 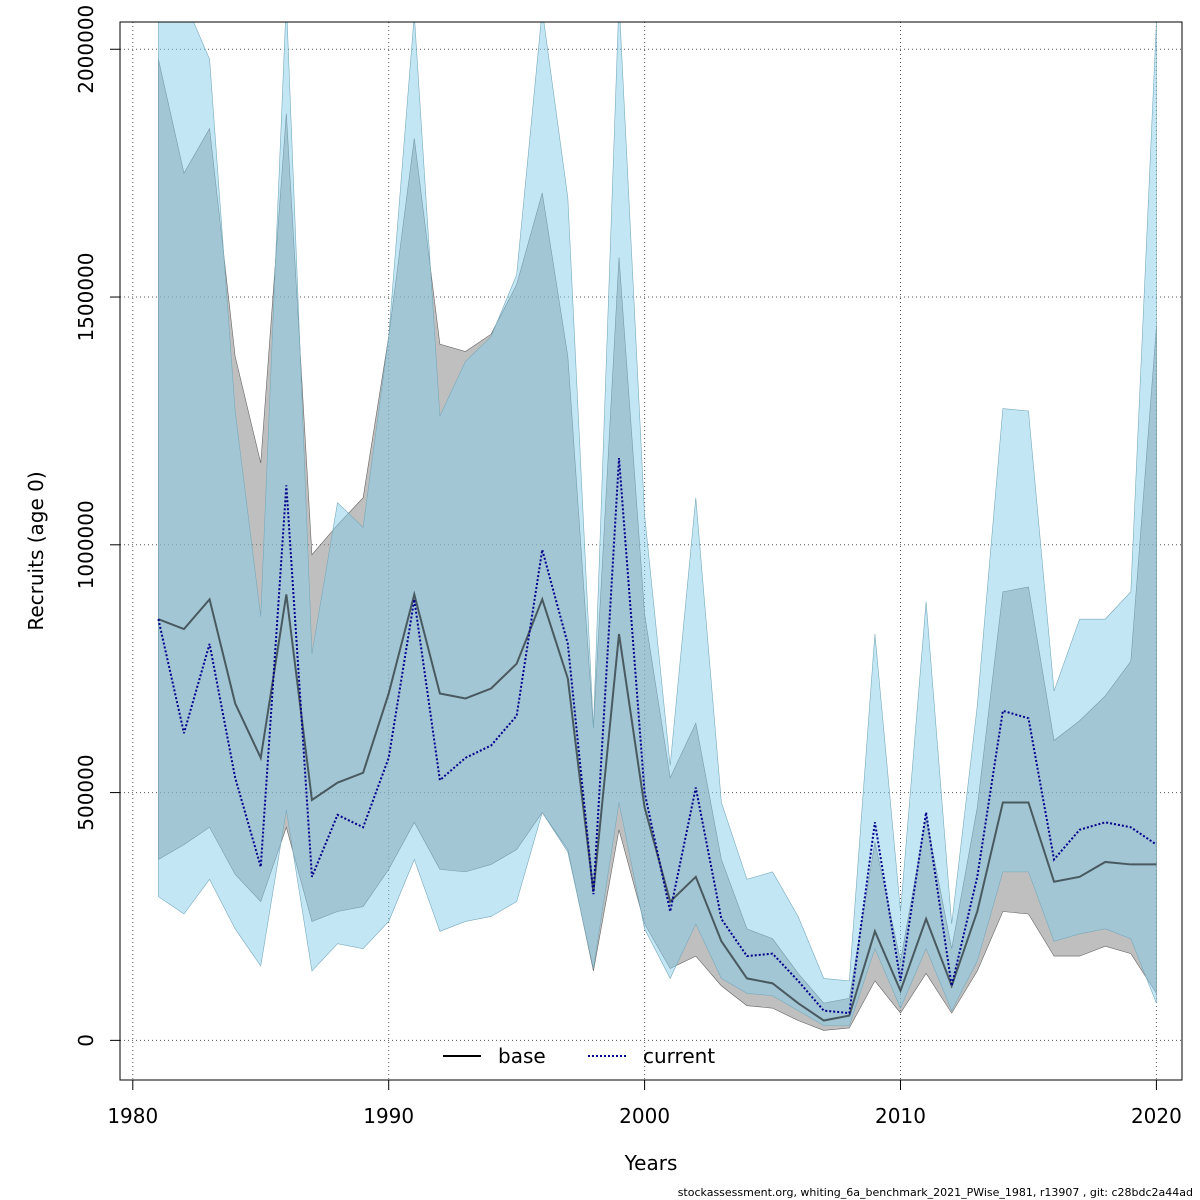 I want to click on y-tick-label: 2000000, so click(x=86, y=49).